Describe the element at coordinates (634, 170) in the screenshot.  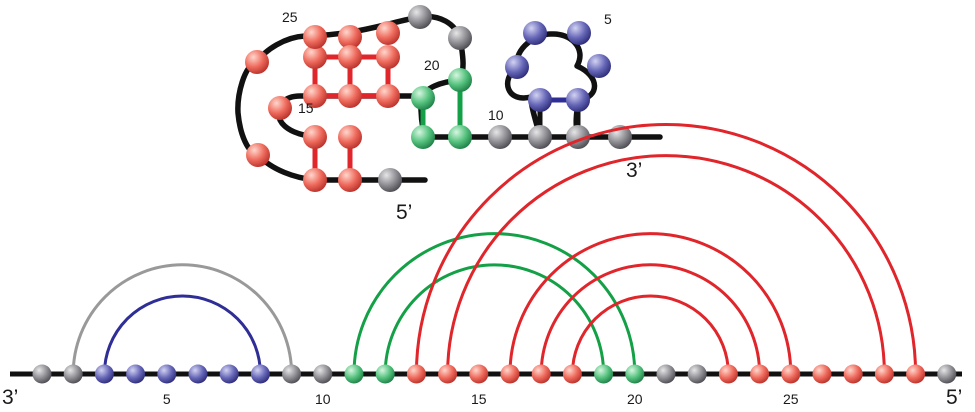
I see `structure-end-3: 3’` at that location.